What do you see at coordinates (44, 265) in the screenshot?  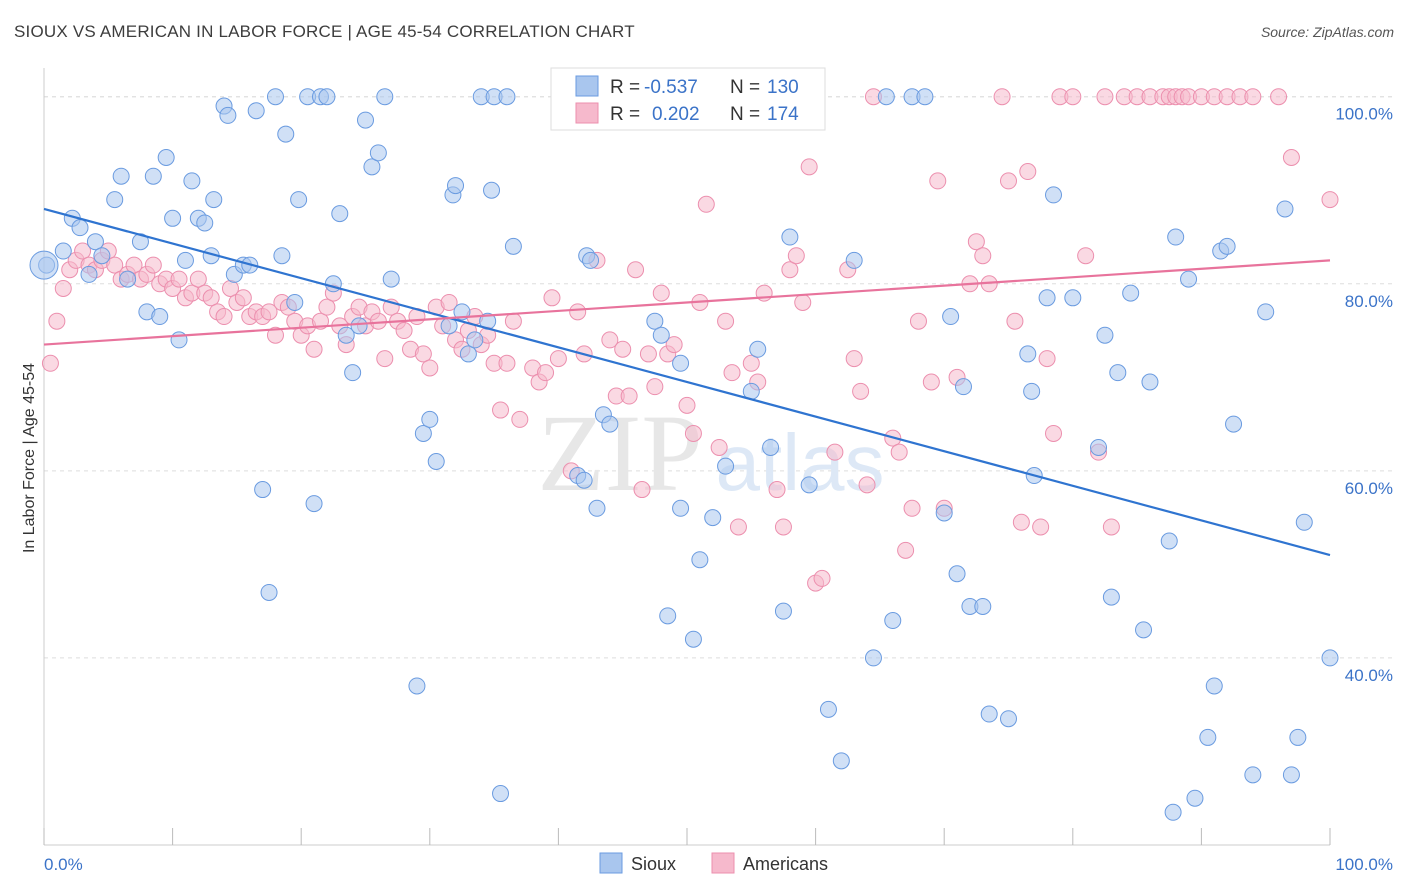 I see `point-sioux-large` at bounding box center [44, 265].